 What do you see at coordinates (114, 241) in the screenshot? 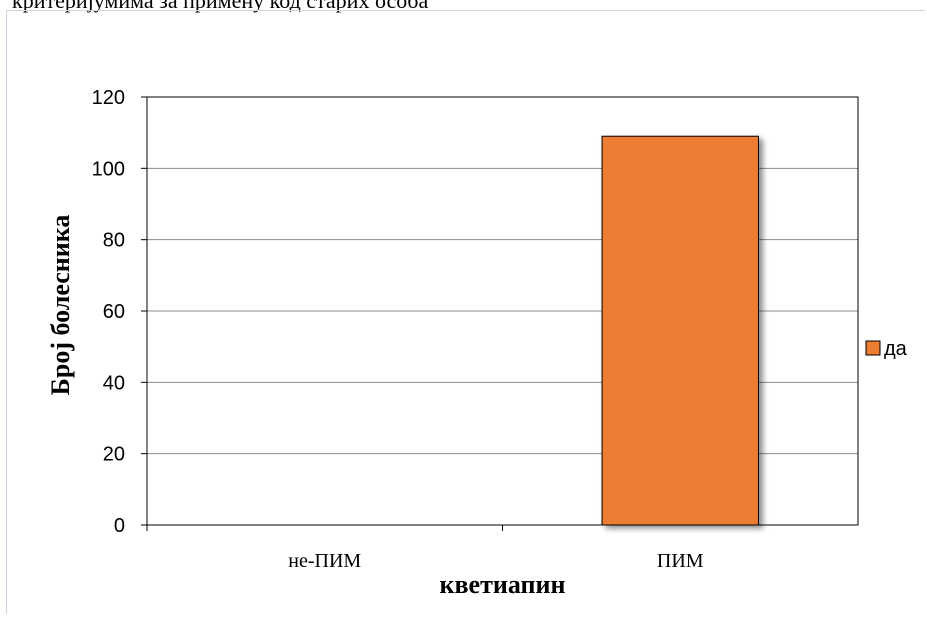
I see `y-tick-label: 80` at bounding box center [114, 241].